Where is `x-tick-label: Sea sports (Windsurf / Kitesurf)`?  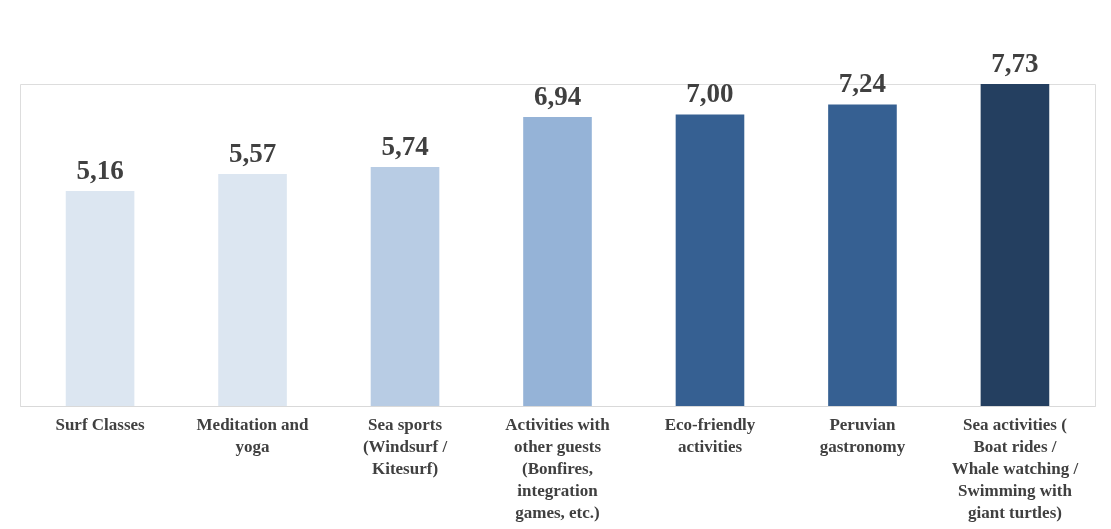
x-tick-label: Sea sports (Windsurf / Kitesurf) is located at coordinates (405, 446).